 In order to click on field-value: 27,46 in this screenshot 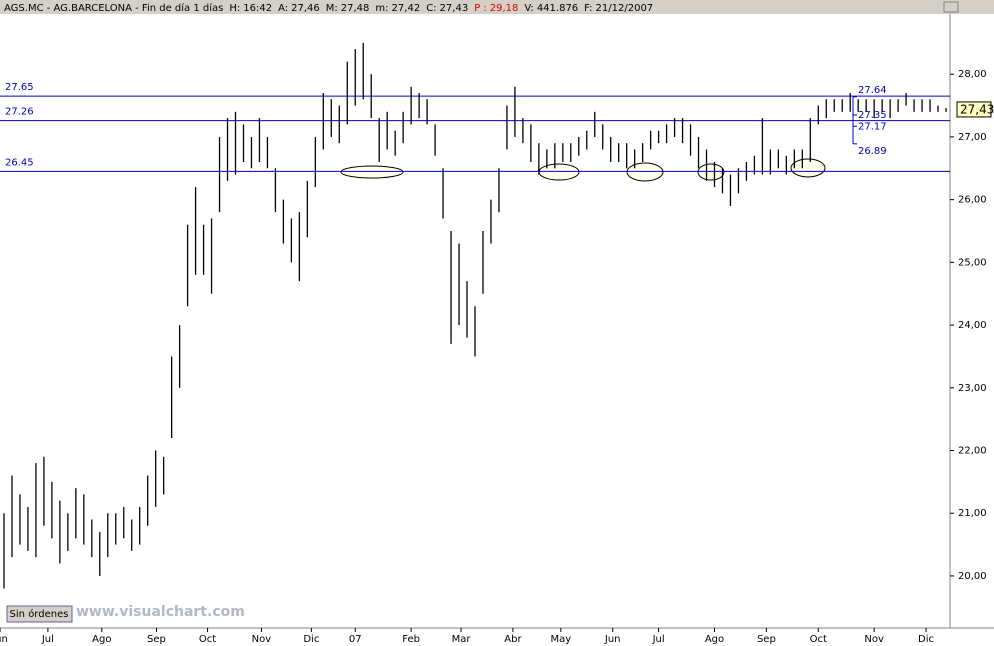, I will do `click(305, 8)`.